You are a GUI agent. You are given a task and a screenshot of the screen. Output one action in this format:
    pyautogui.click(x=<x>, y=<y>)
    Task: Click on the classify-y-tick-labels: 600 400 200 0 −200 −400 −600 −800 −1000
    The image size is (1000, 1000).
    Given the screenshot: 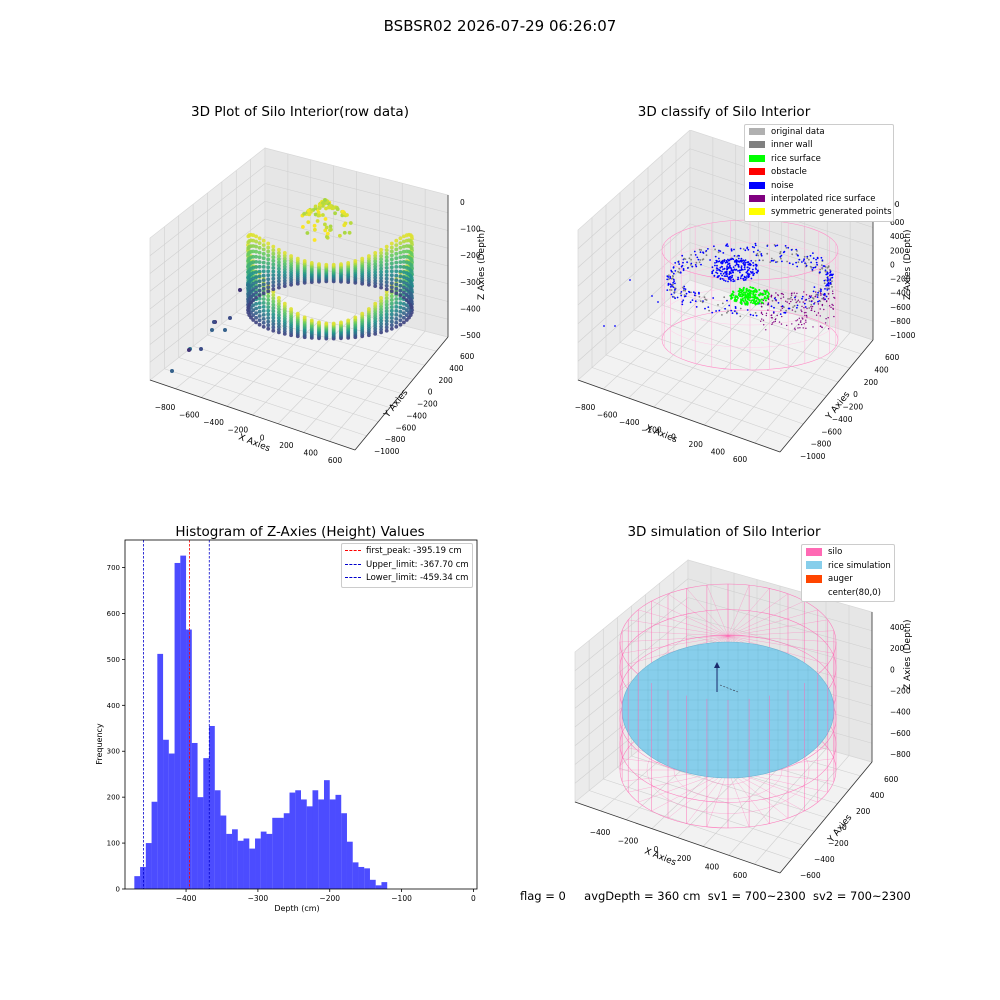 What is the action you would take?
    pyautogui.click(x=850, y=407)
    